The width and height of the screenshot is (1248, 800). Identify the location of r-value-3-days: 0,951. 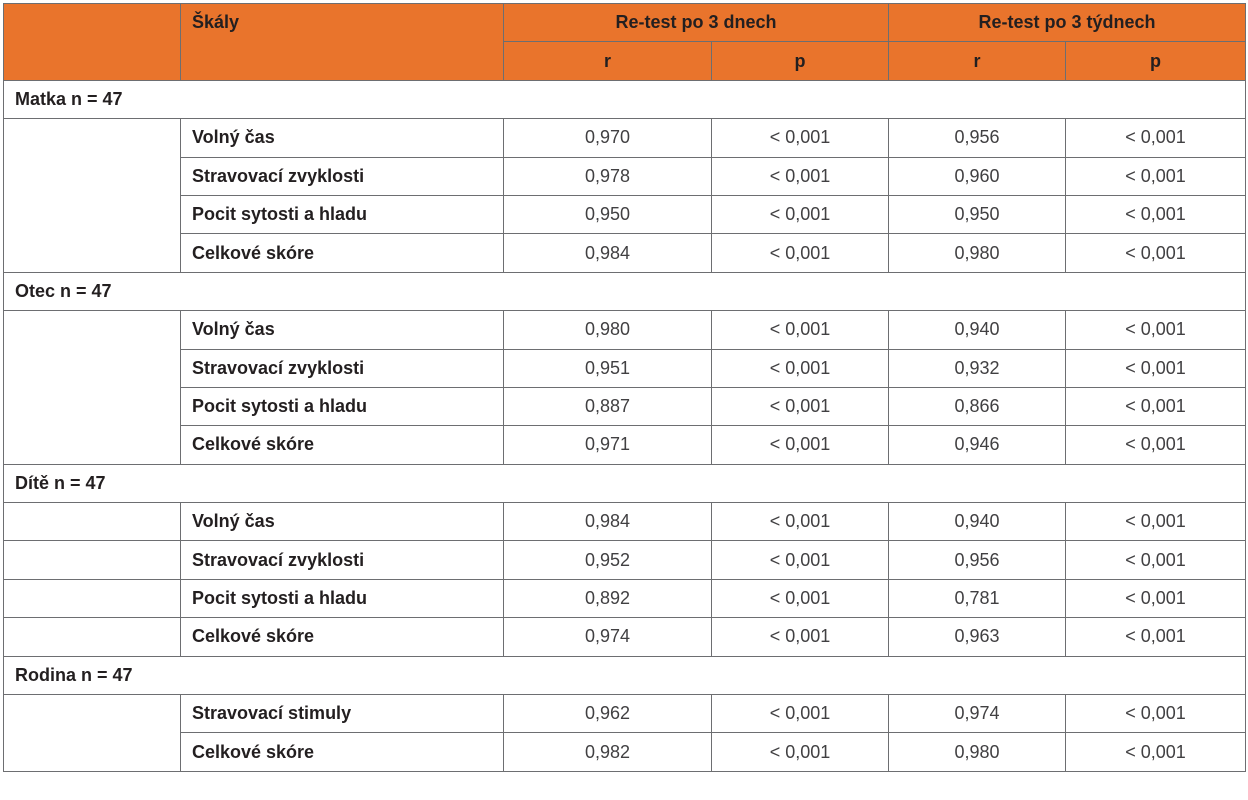
(607, 368).